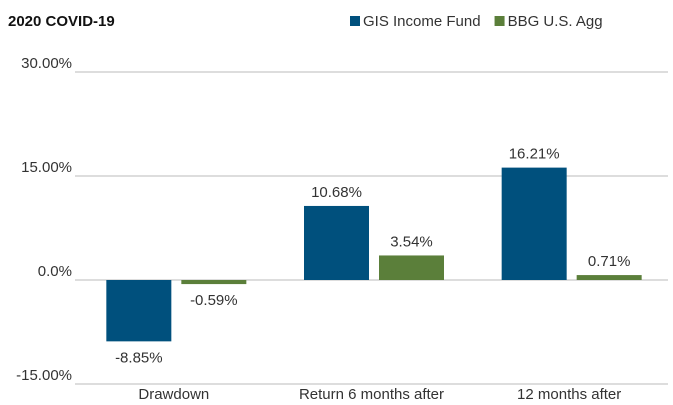  What do you see at coordinates (555, 21) in the screenshot?
I see `legend-label: BBG U.S. Agg` at bounding box center [555, 21].